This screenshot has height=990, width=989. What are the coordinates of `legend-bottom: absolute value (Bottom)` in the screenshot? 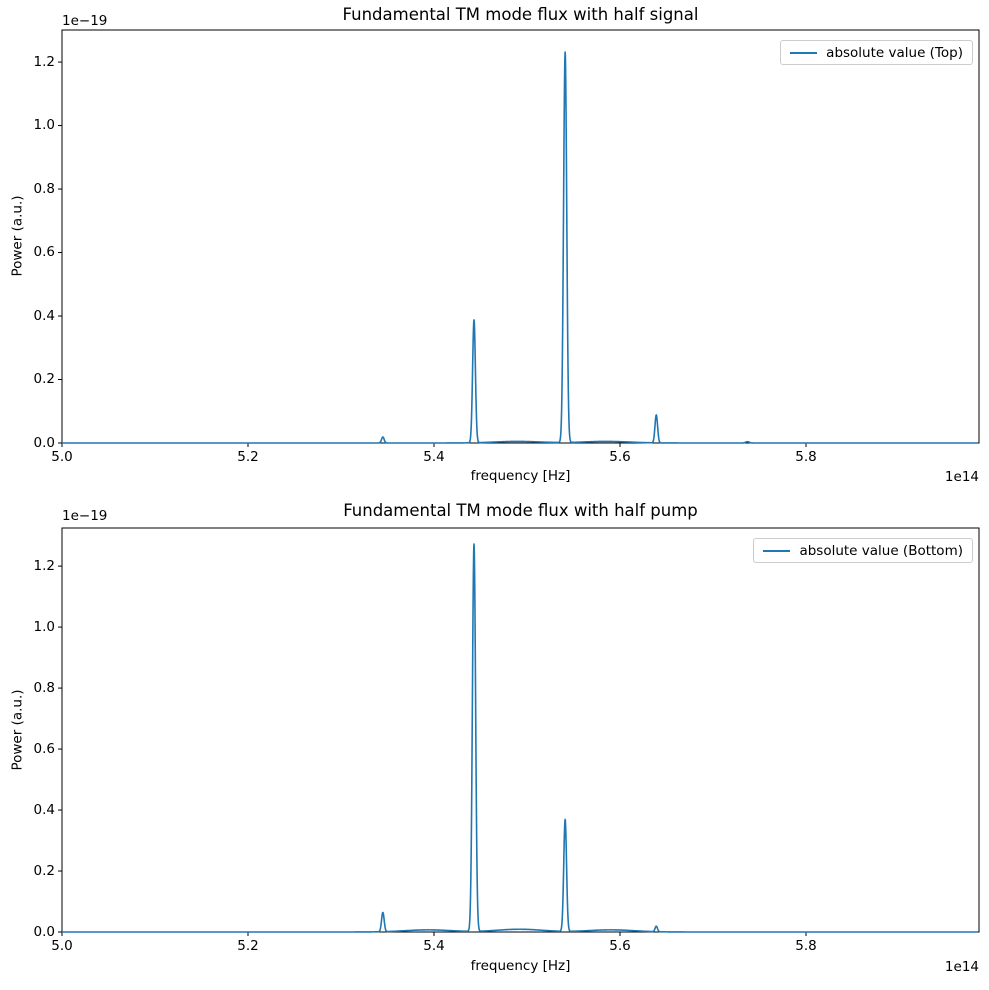 It's located at (863, 550).